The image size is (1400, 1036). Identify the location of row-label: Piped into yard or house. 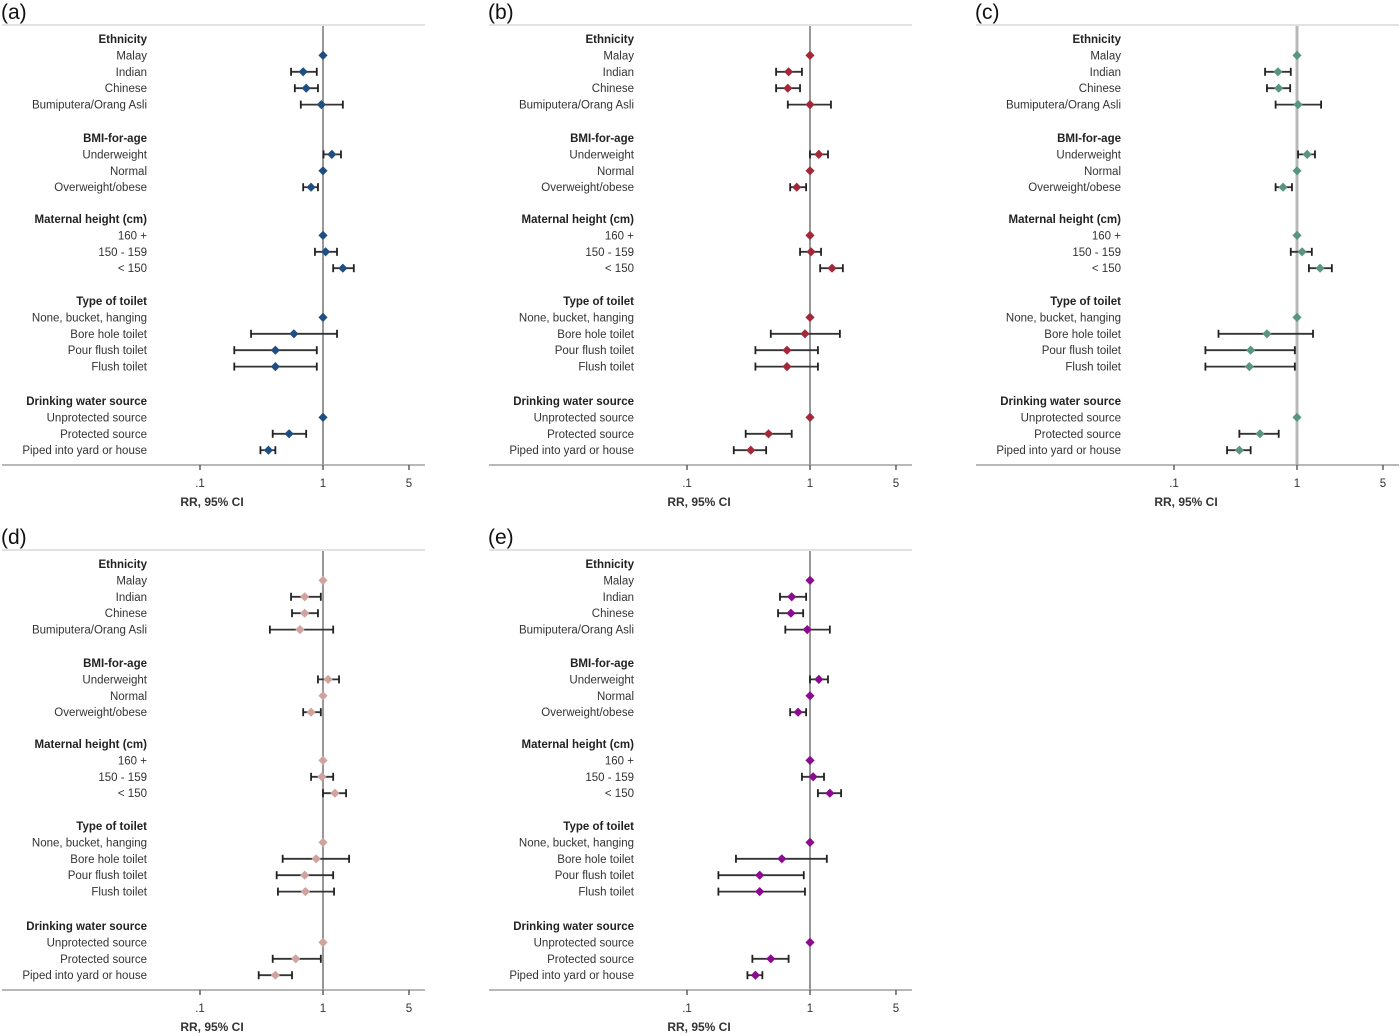
(571, 976).